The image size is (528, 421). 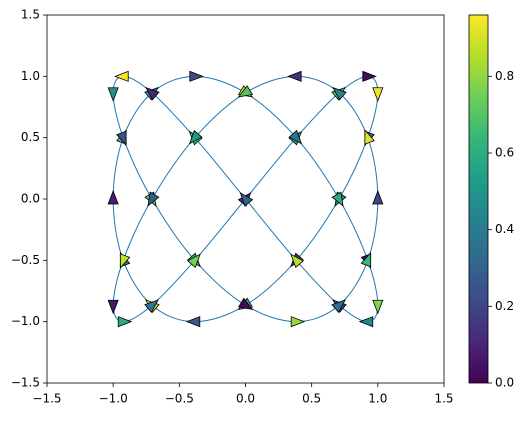 I want to click on x-tick-label: 0.0, so click(x=245, y=399).